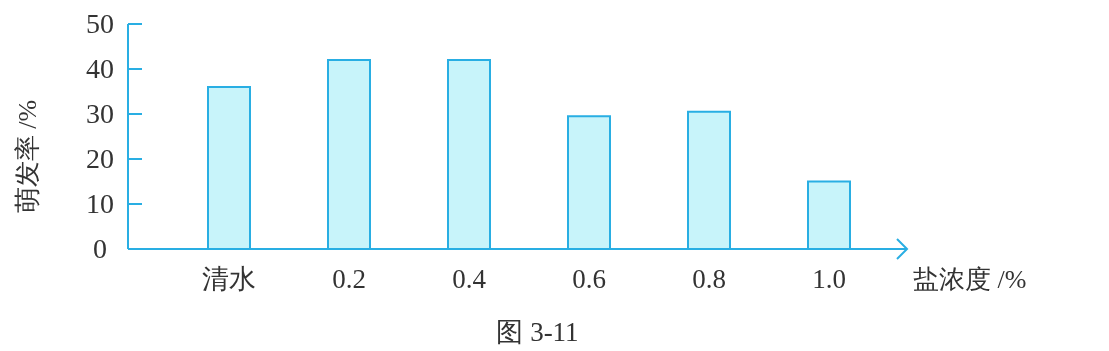  What do you see at coordinates (589, 279) in the screenshot?
I see `x-tick-label: 0.6` at bounding box center [589, 279].